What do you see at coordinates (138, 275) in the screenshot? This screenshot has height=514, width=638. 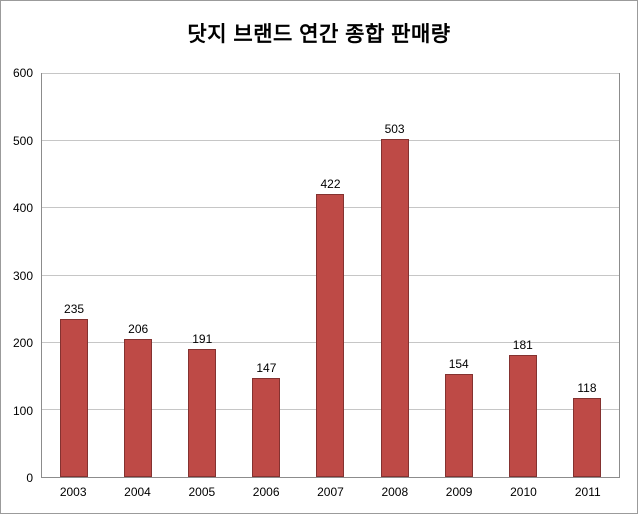 I see `bar-slot: 206` at bounding box center [138, 275].